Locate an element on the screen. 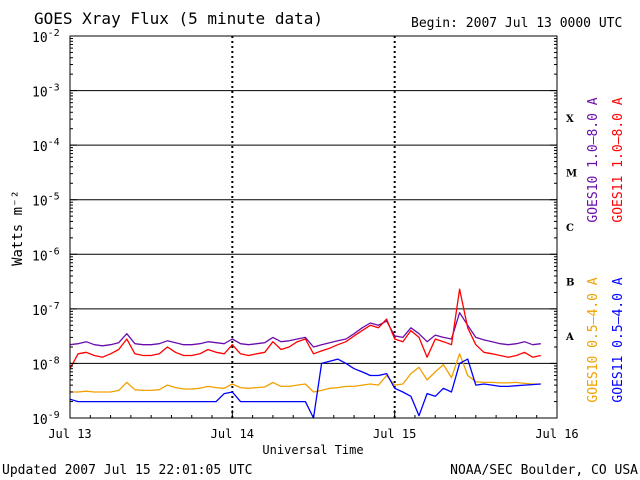 Image resolution: width=640 pixels, height=480 pixels. y-tick-label: 10⁻⁹ is located at coordinates (46, 419).